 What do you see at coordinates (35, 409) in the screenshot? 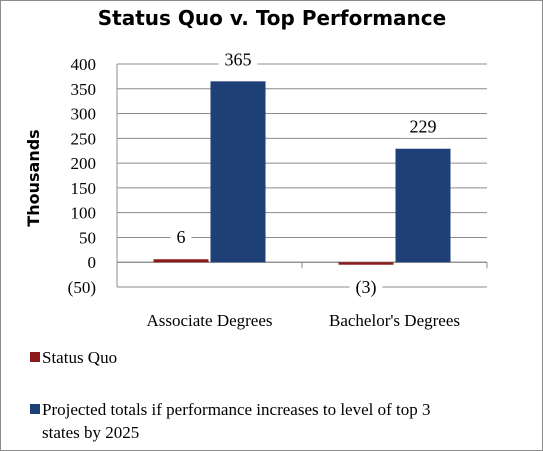
I see `legend-swatch-projected` at bounding box center [35, 409].